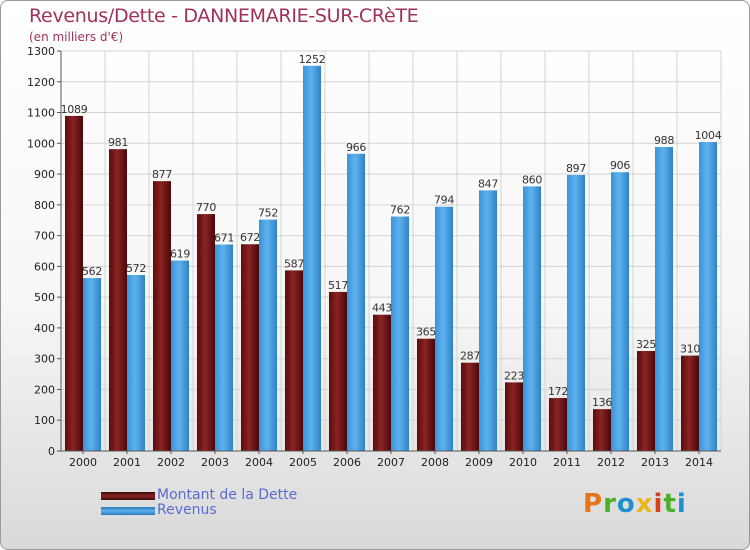 The image size is (750, 550). I want to click on x-tick-label: 2014, so click(699, 462).